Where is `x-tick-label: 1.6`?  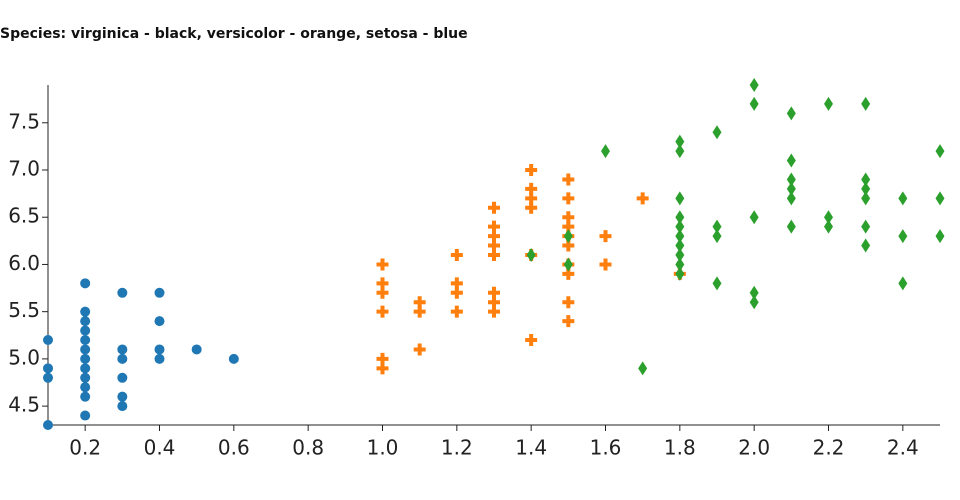
x-tick-label: 1.6 is located at coordinates (606, 448).